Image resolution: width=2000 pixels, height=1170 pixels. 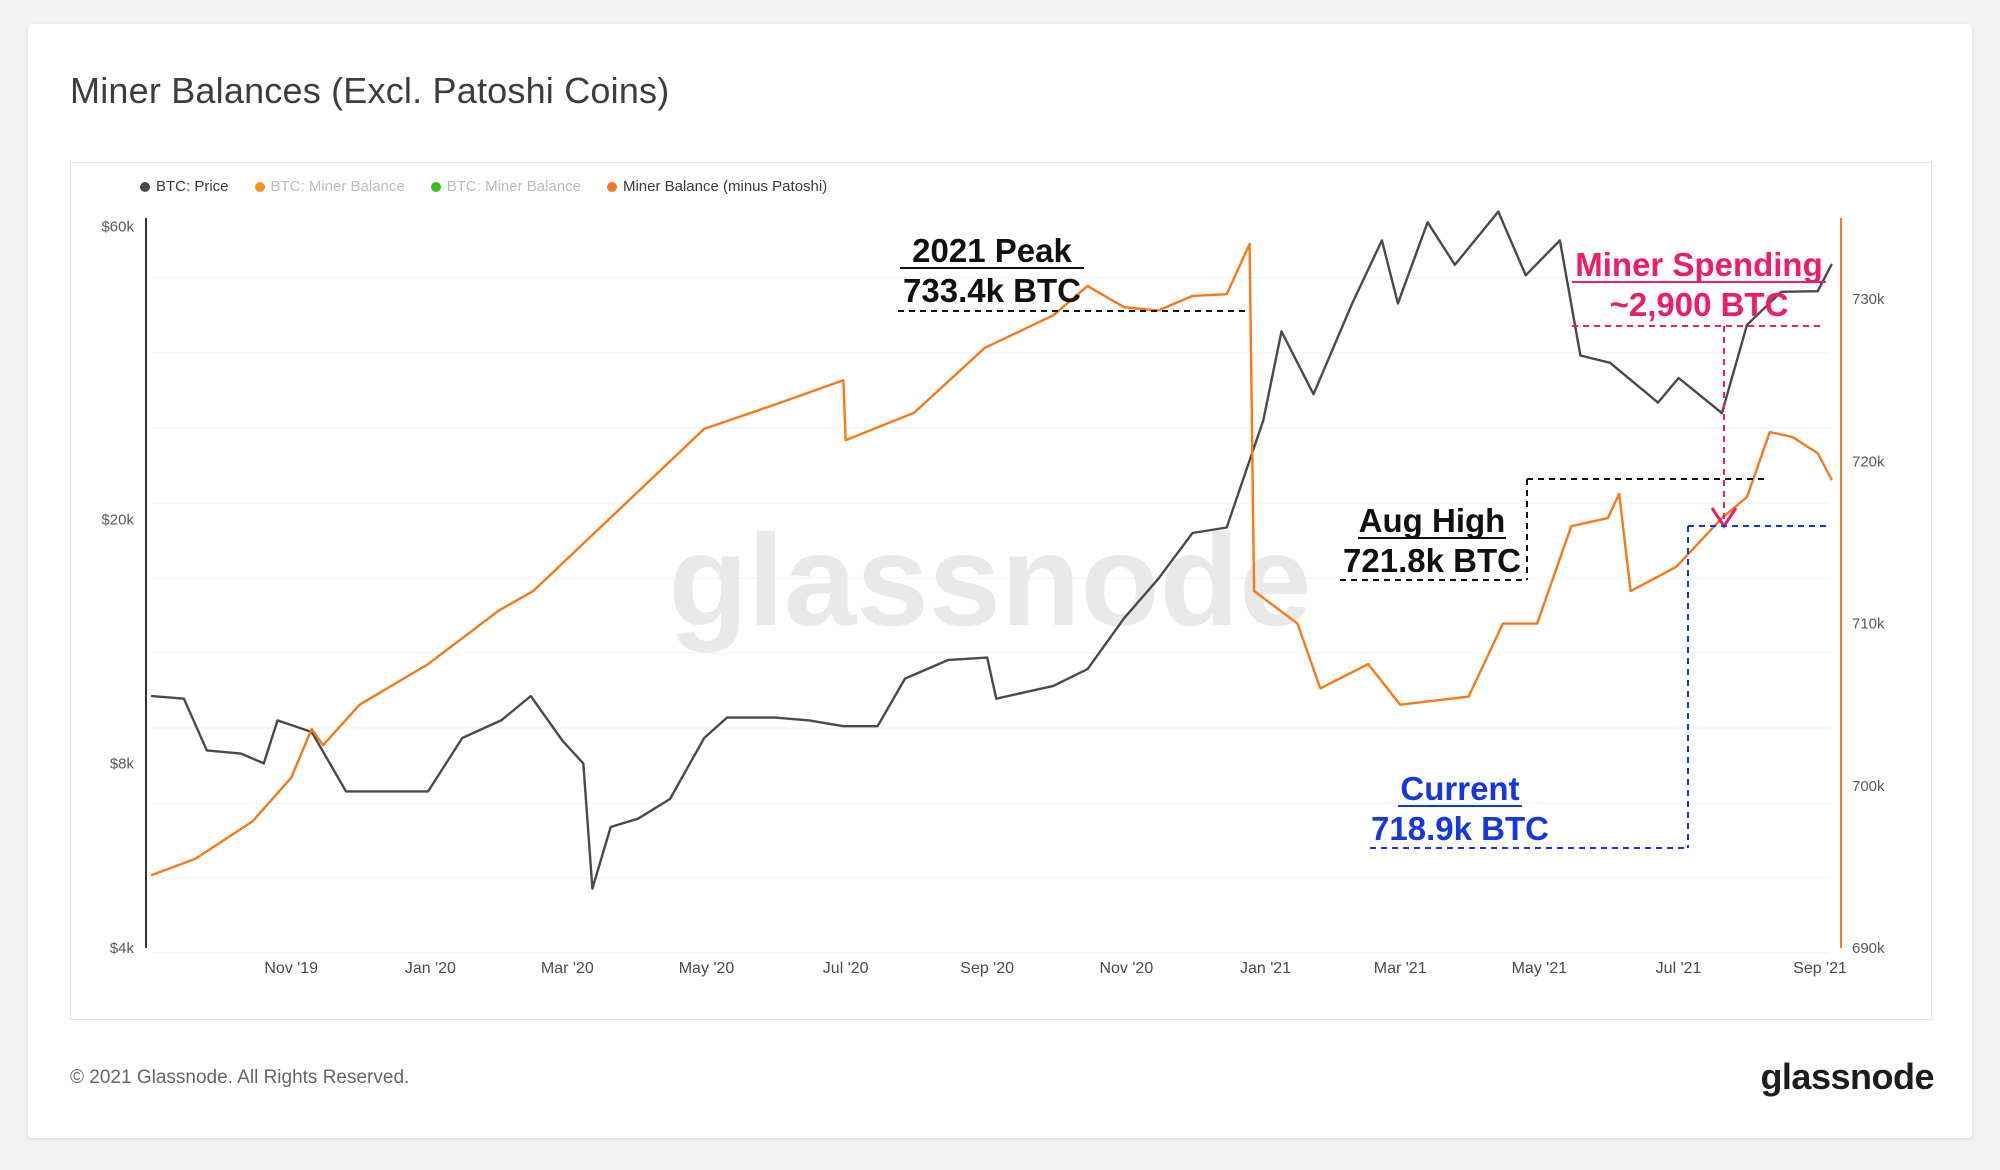 What do you see at coordinates (117, 519) in the screenshot?
I see `y-tick-label: $20k` at bounding box center [117, 519].